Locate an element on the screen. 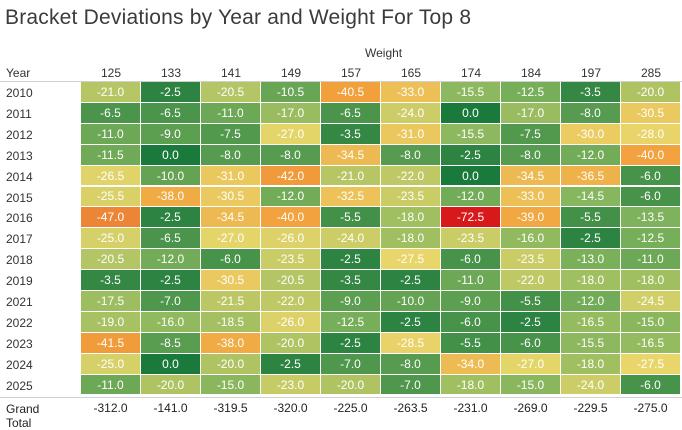 This screenshot has width=682, height=430. heatmap-cell: -24.5 is located at coordinates (650, 301).